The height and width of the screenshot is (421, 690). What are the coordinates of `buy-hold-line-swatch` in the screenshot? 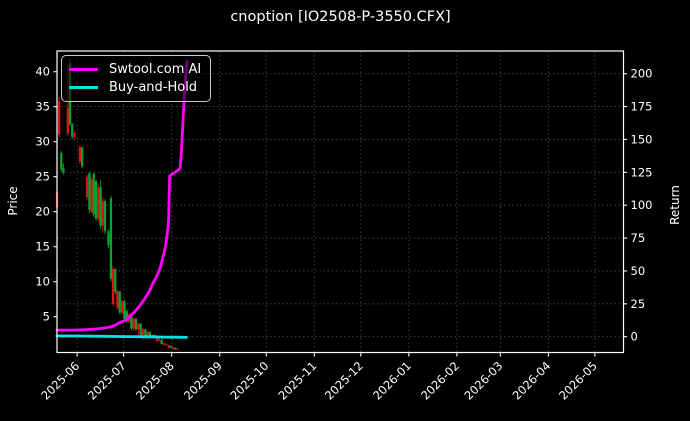 It's located at (83, 88).